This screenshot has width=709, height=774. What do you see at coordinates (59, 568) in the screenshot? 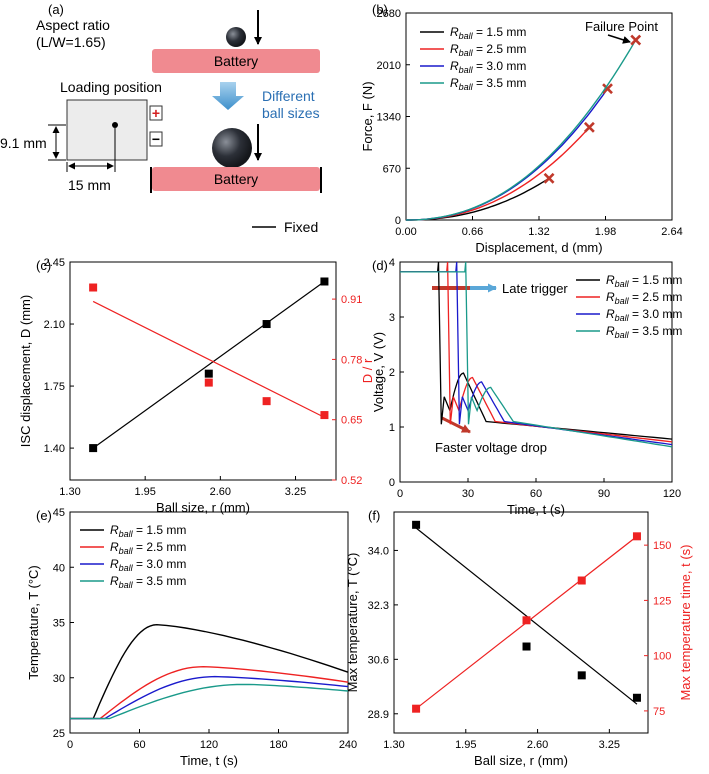
I see `y-tick-label-e: 40` at bounding box center [59, 568].